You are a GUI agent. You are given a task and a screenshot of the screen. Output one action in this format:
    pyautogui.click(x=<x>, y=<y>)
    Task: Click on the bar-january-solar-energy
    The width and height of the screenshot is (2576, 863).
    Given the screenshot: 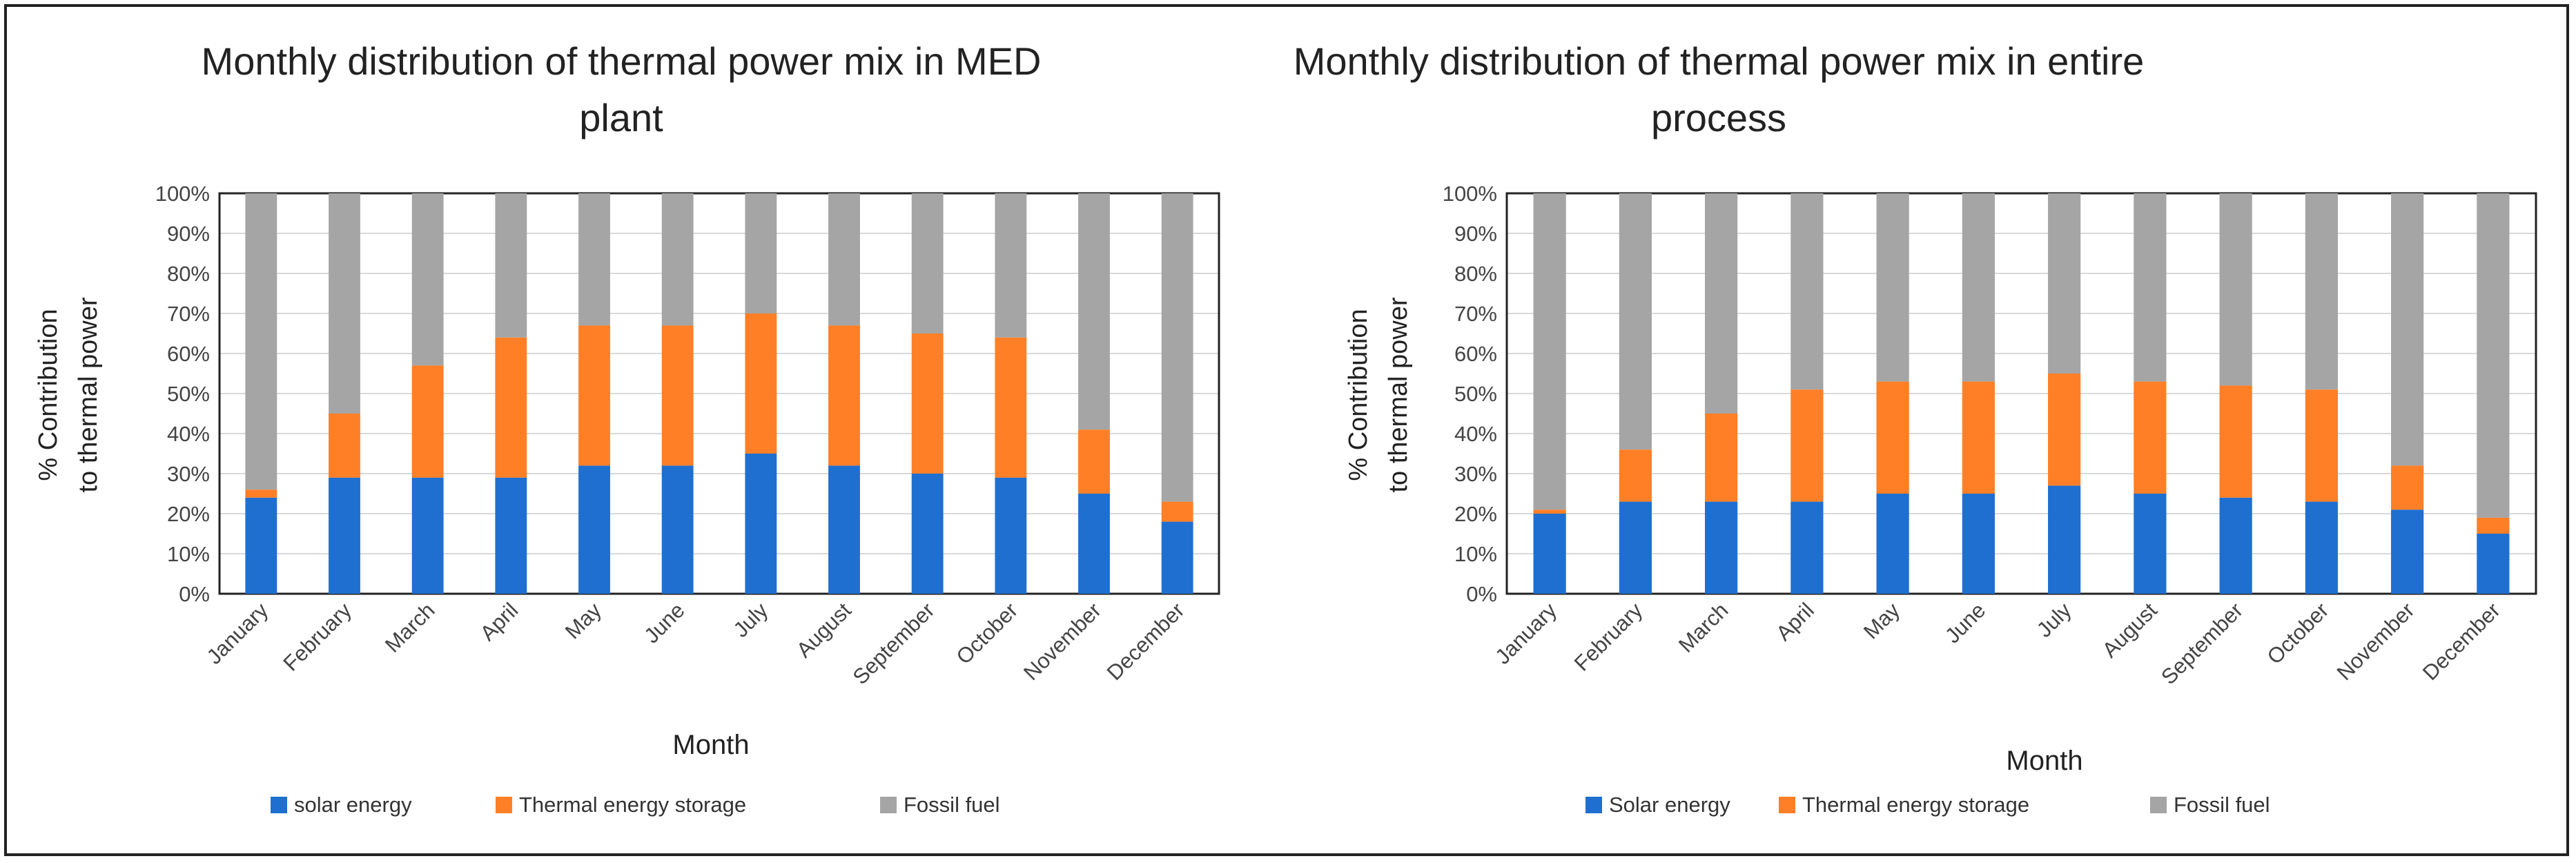 What is the action you would take?
    pyautogui.click(x=1549, y=554)
    